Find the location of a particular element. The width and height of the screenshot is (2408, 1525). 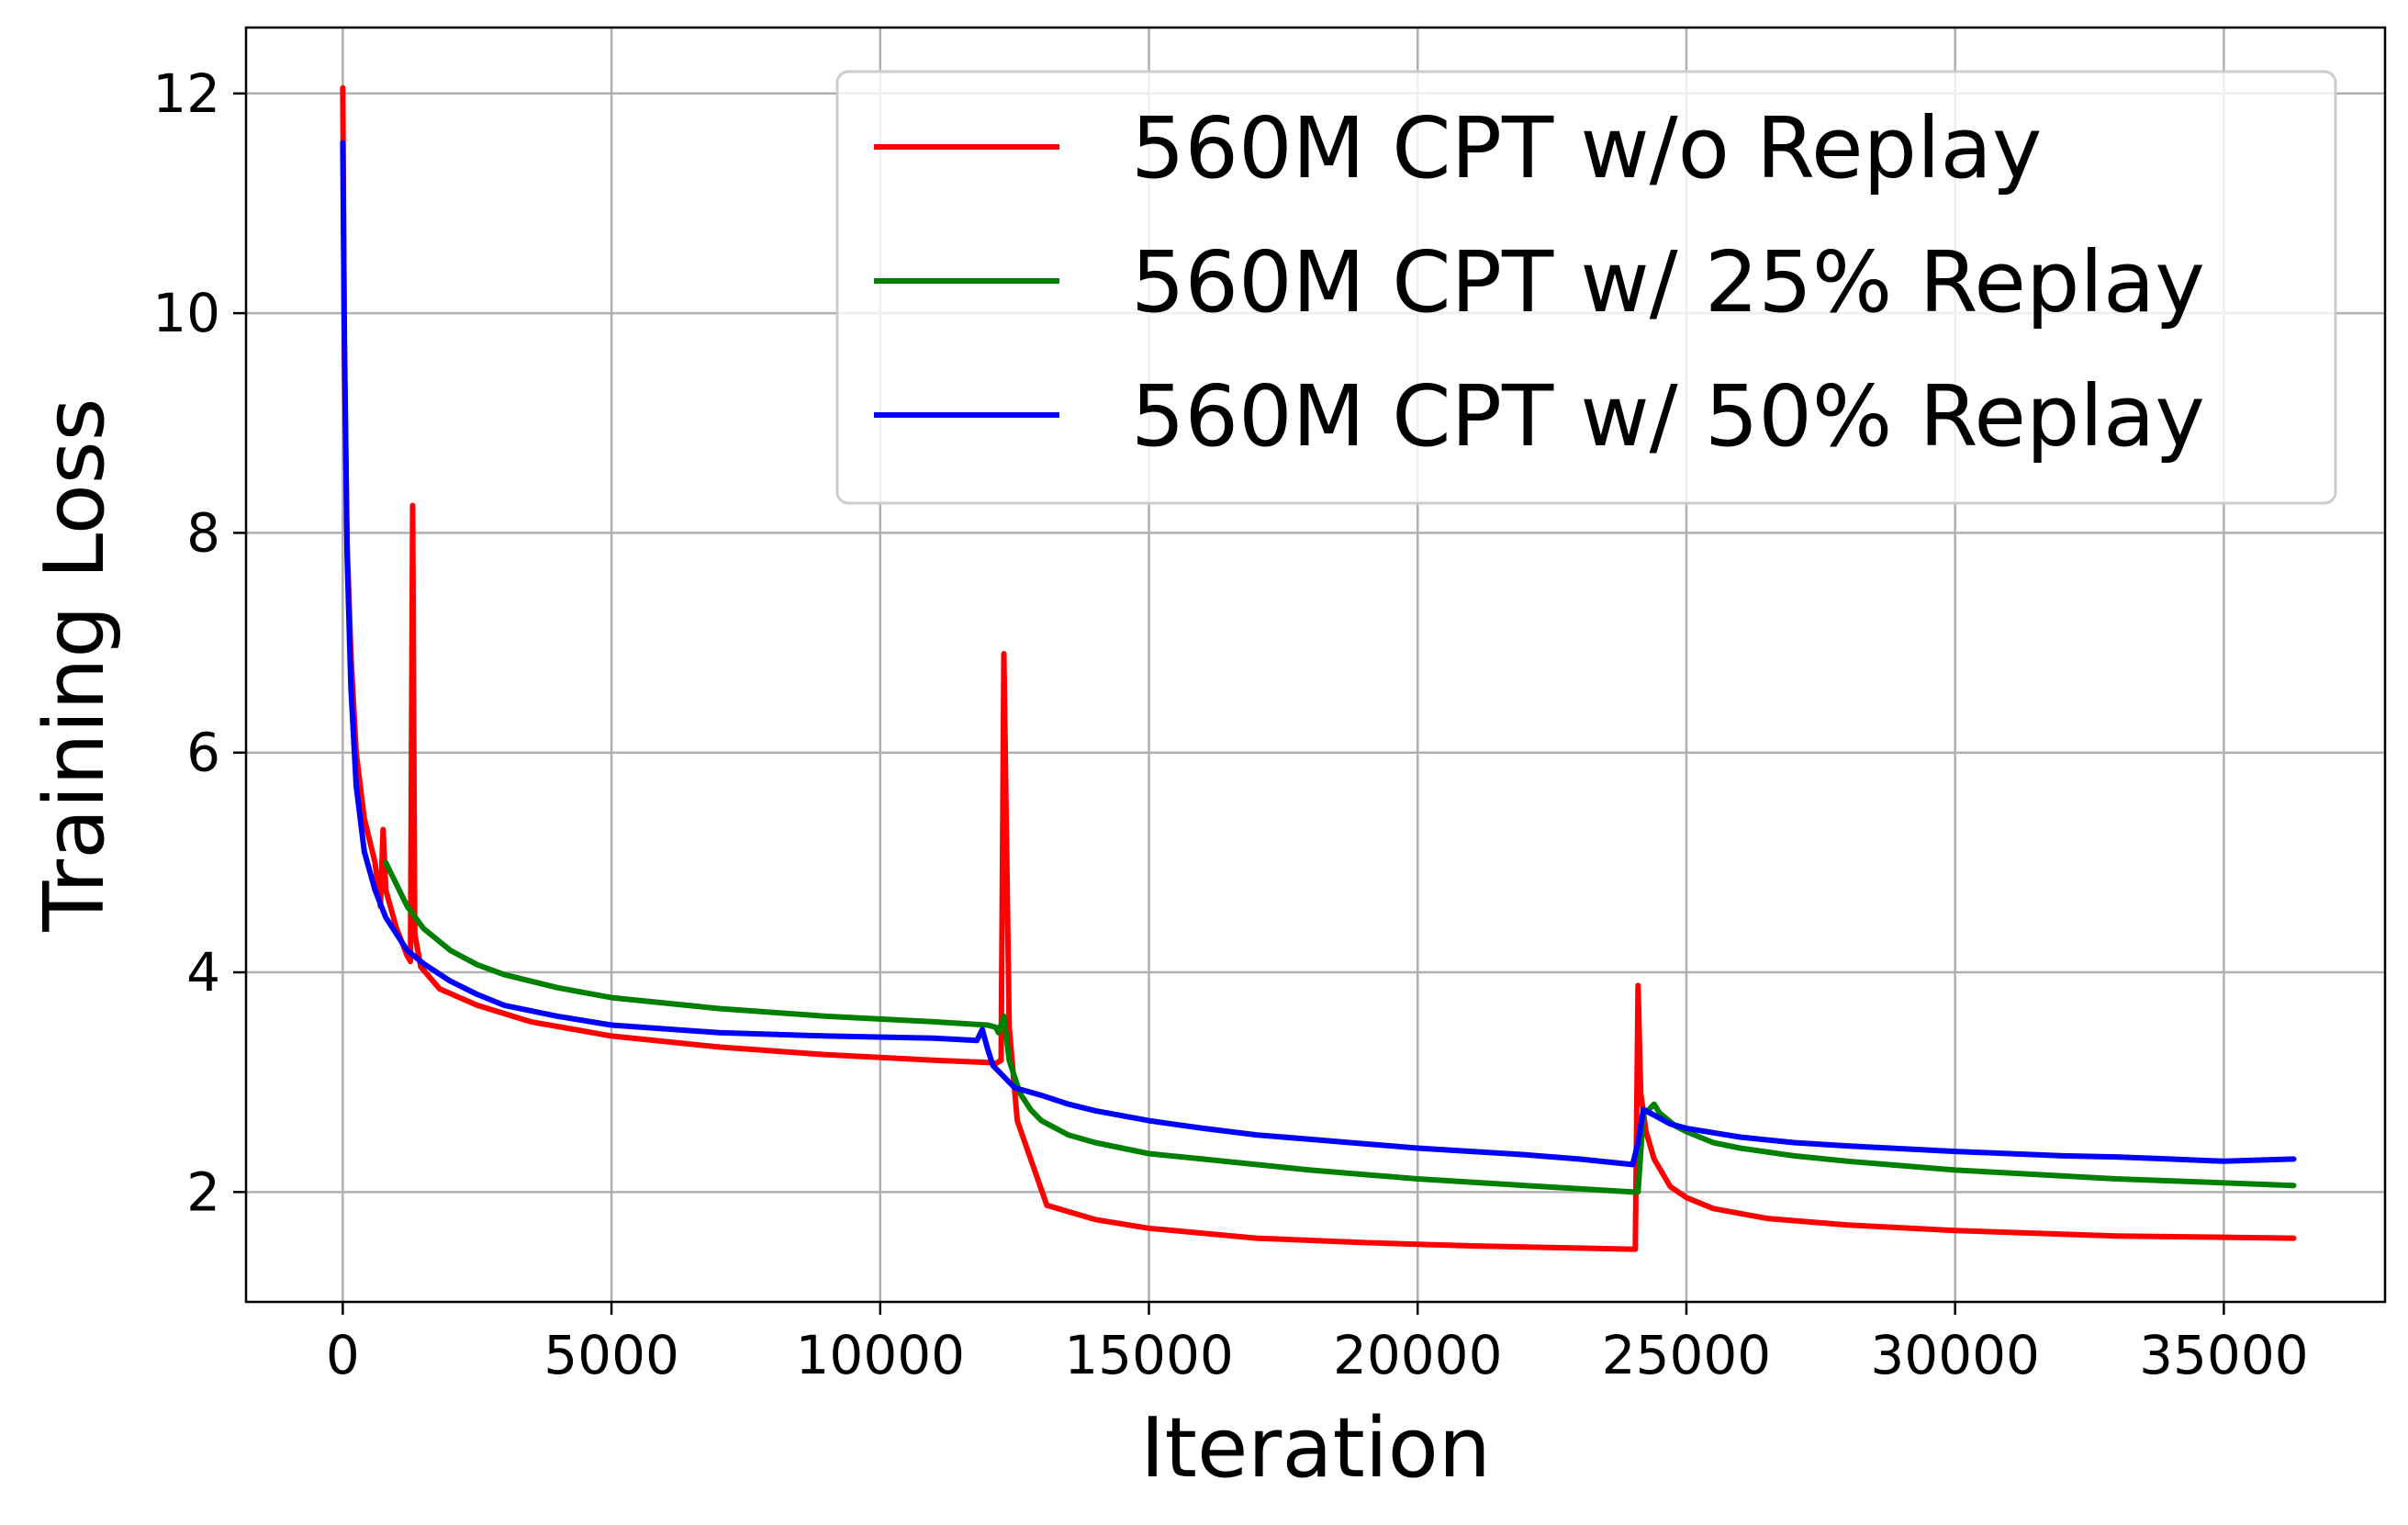

x-tick-label: 20000 is located at coordinates (1418, 1355).